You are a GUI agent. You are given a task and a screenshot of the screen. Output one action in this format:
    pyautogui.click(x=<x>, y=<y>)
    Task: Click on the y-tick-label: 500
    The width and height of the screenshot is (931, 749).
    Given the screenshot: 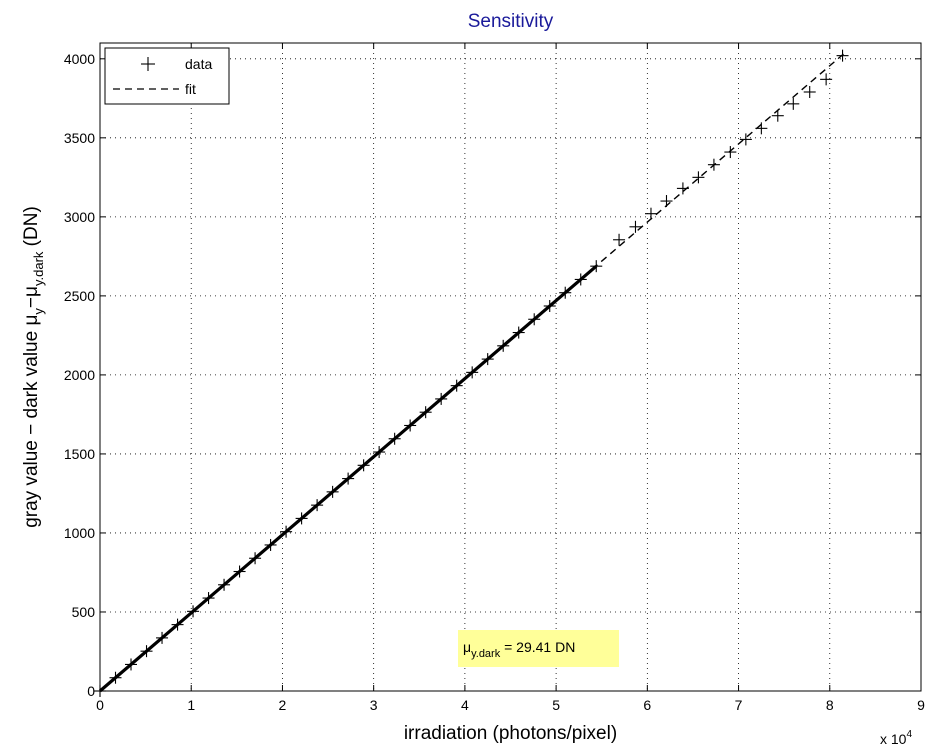 What is the action you would take?
    pyautogui.click(x=84, y=612)
    